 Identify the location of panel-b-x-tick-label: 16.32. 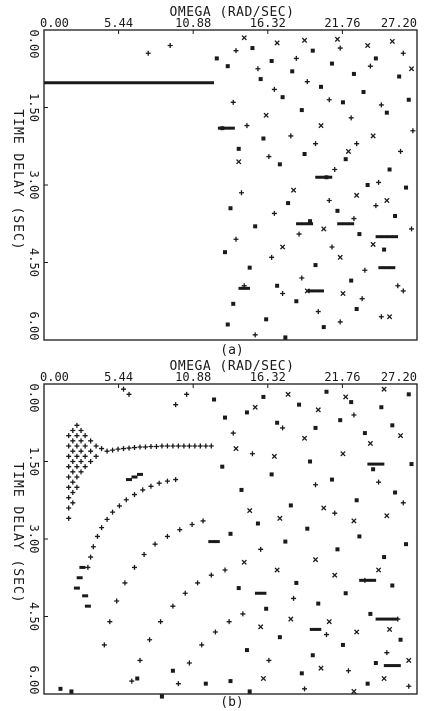
(268, 377).